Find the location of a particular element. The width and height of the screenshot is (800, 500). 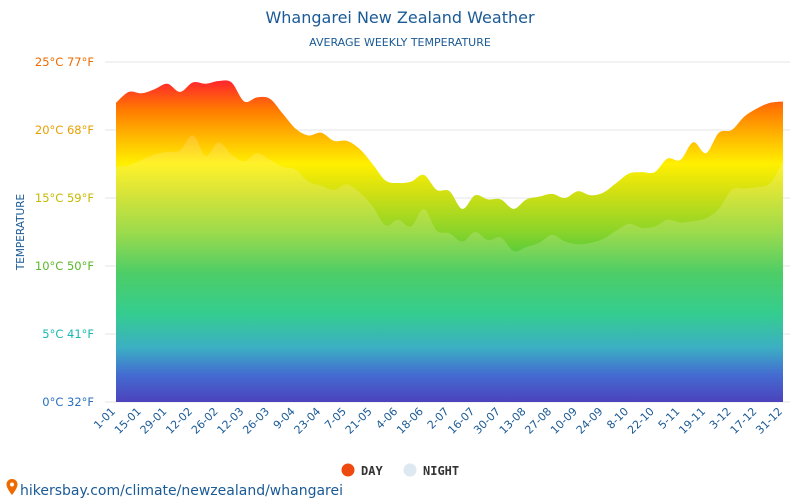

y-tick-label: 0°C 32°F is located at coordinates (68, 402).